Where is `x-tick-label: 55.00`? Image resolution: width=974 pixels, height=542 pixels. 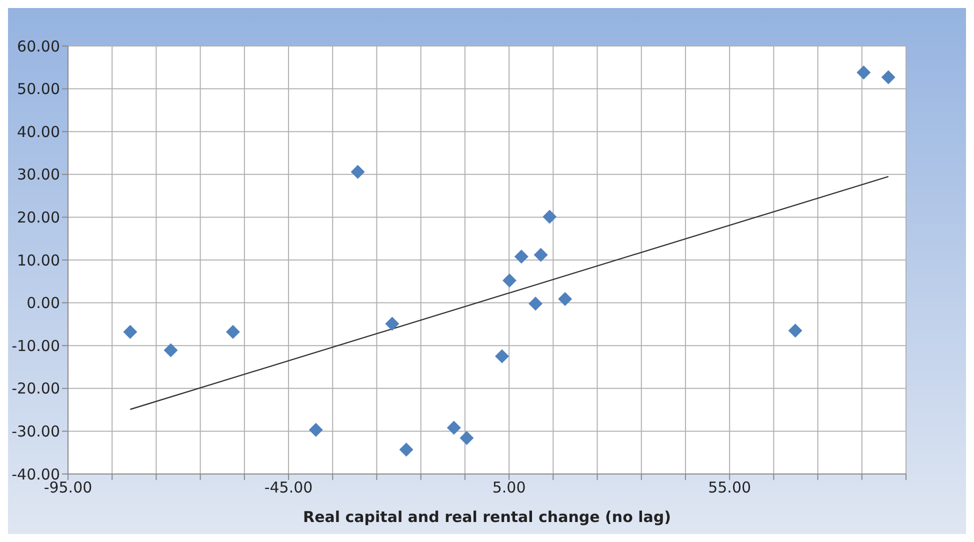 x-tick-label: 55.00 is located at coordinates (730, 487).